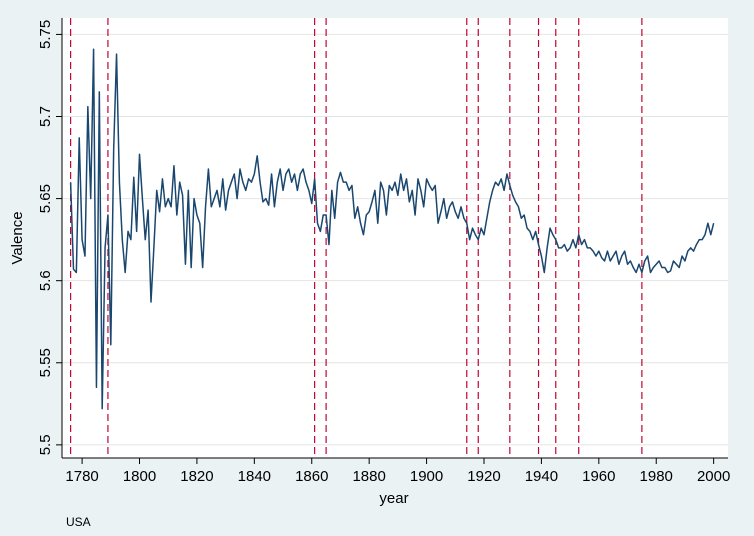  What do you see at coordinates (254, 476) in the screenshot?
I see `x-tick-label: 1840` at bounding box center [254, 476].